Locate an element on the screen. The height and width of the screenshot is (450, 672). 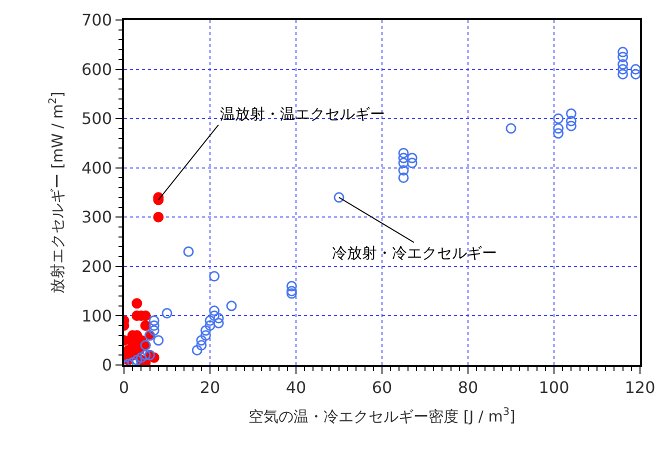
x-axis-title: 空気の温・冷エクセルギー密度 [J / m$^{3}$] is located at coordinates (382, 416).